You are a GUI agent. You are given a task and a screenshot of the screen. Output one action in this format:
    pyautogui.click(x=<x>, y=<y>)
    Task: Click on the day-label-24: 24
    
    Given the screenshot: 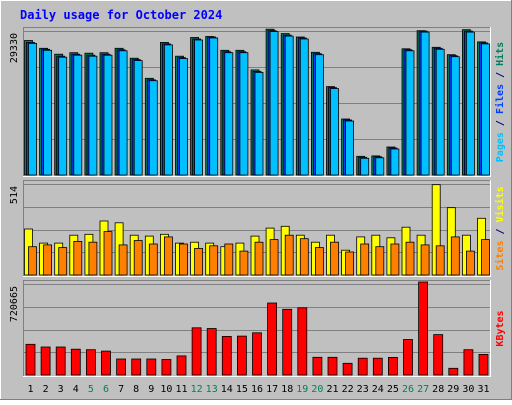 What is the action you would take?
    pyautogui.click(x=378, y=389)
    